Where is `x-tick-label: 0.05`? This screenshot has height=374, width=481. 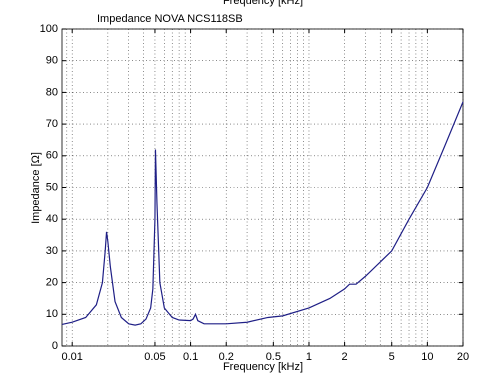 x-tick-label: 0.05 is located at coordinates (154, 357).